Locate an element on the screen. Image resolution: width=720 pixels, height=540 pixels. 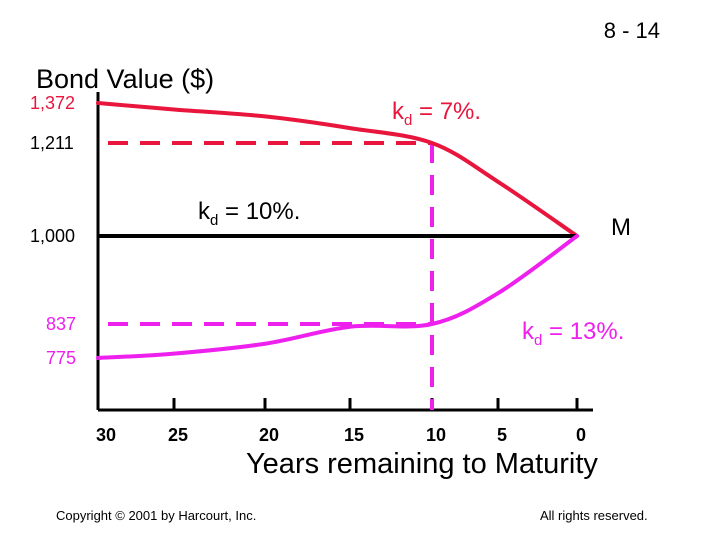
x-tick-label-15: 15 is located at coordinates (354, 435).